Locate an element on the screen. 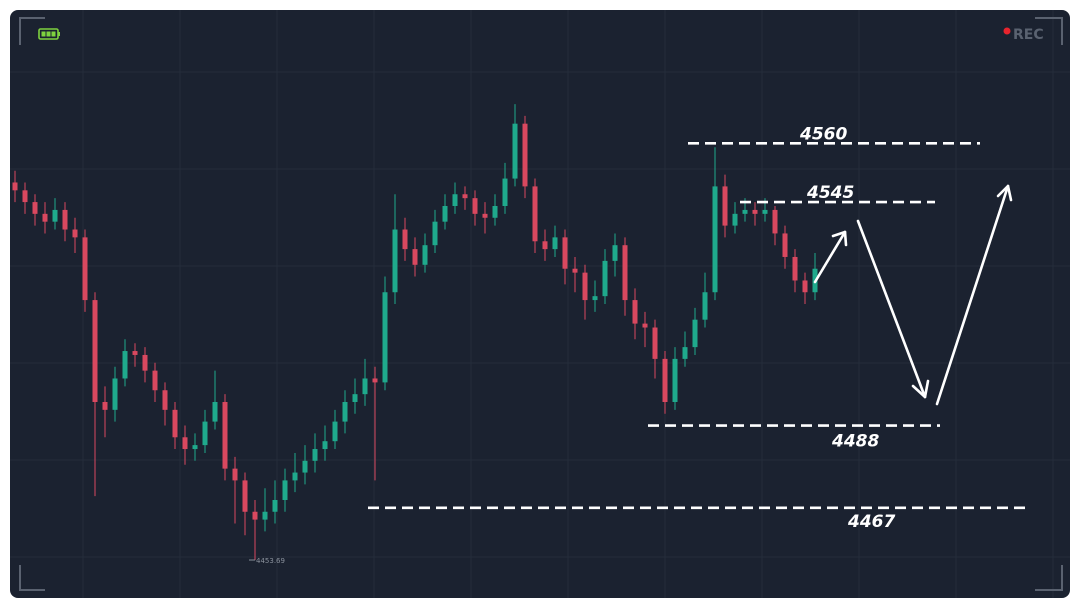  level-label: 4560 is located at coordinates (823, 134).